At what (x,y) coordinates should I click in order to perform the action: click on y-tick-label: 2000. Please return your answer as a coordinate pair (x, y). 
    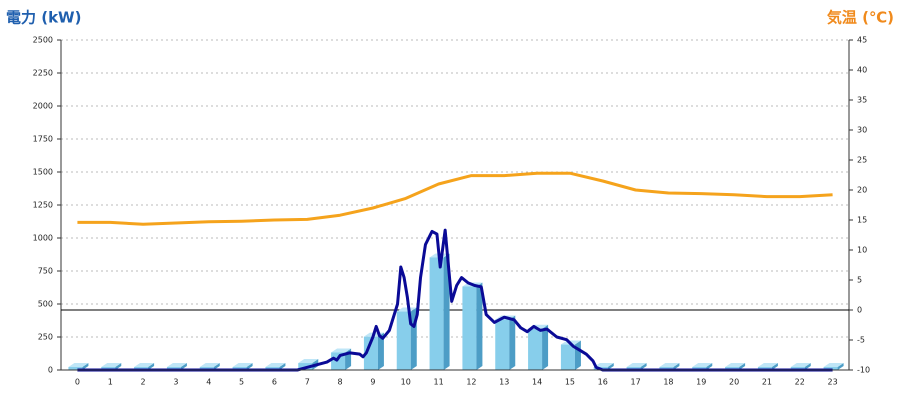
    Looking at the image, I should click on (43, 106).